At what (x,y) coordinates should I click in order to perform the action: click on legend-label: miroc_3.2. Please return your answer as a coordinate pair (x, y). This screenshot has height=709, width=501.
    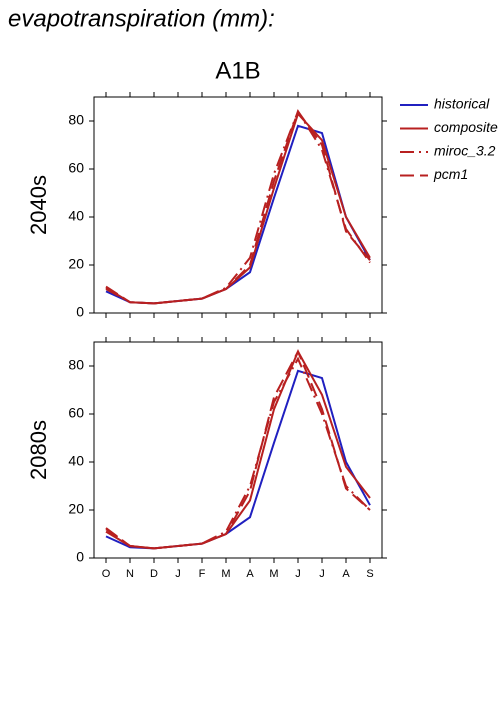
    Looking at the image, I should click on (465, 151).